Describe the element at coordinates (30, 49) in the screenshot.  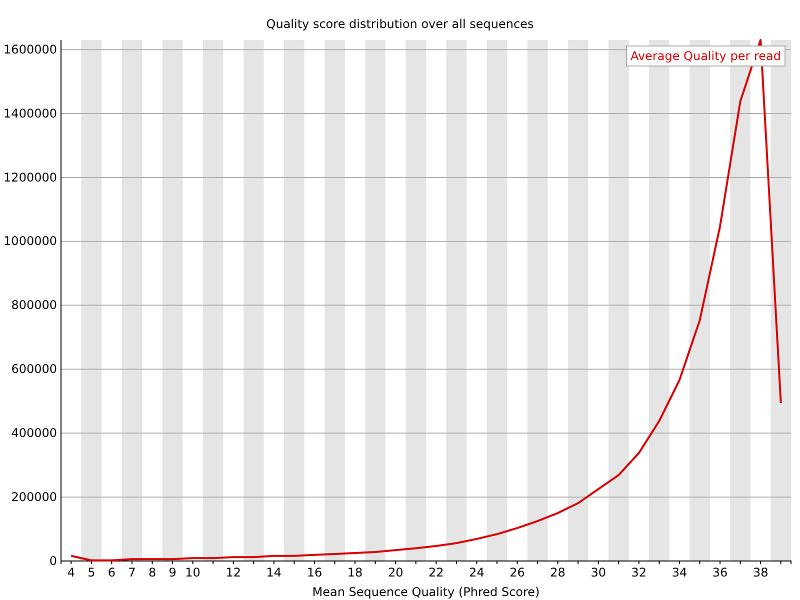
I see `y-tick-label: 1600000` at that location.